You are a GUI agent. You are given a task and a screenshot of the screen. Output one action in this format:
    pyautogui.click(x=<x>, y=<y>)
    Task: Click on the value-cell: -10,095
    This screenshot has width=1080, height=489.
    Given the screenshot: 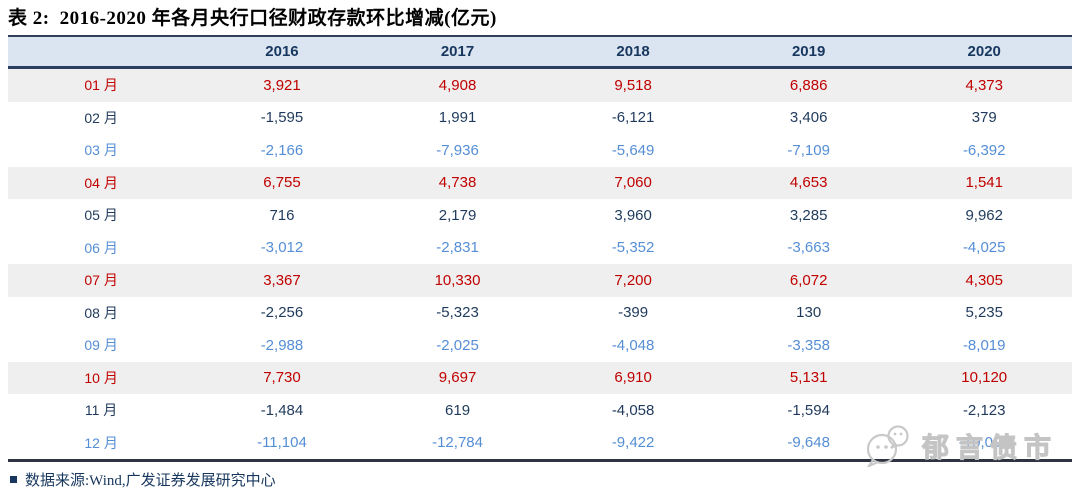 What is the action you would take?
    pyautogui.click(x=984, y=443)
    